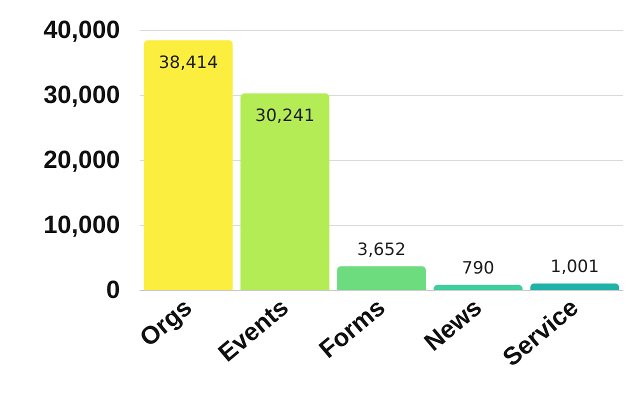 This screenshot has width=627, height=419. What do you see at coordinates (285, 116) in the screenshot?
I see `data-label: 30,241` at bounding box center [285, 116].